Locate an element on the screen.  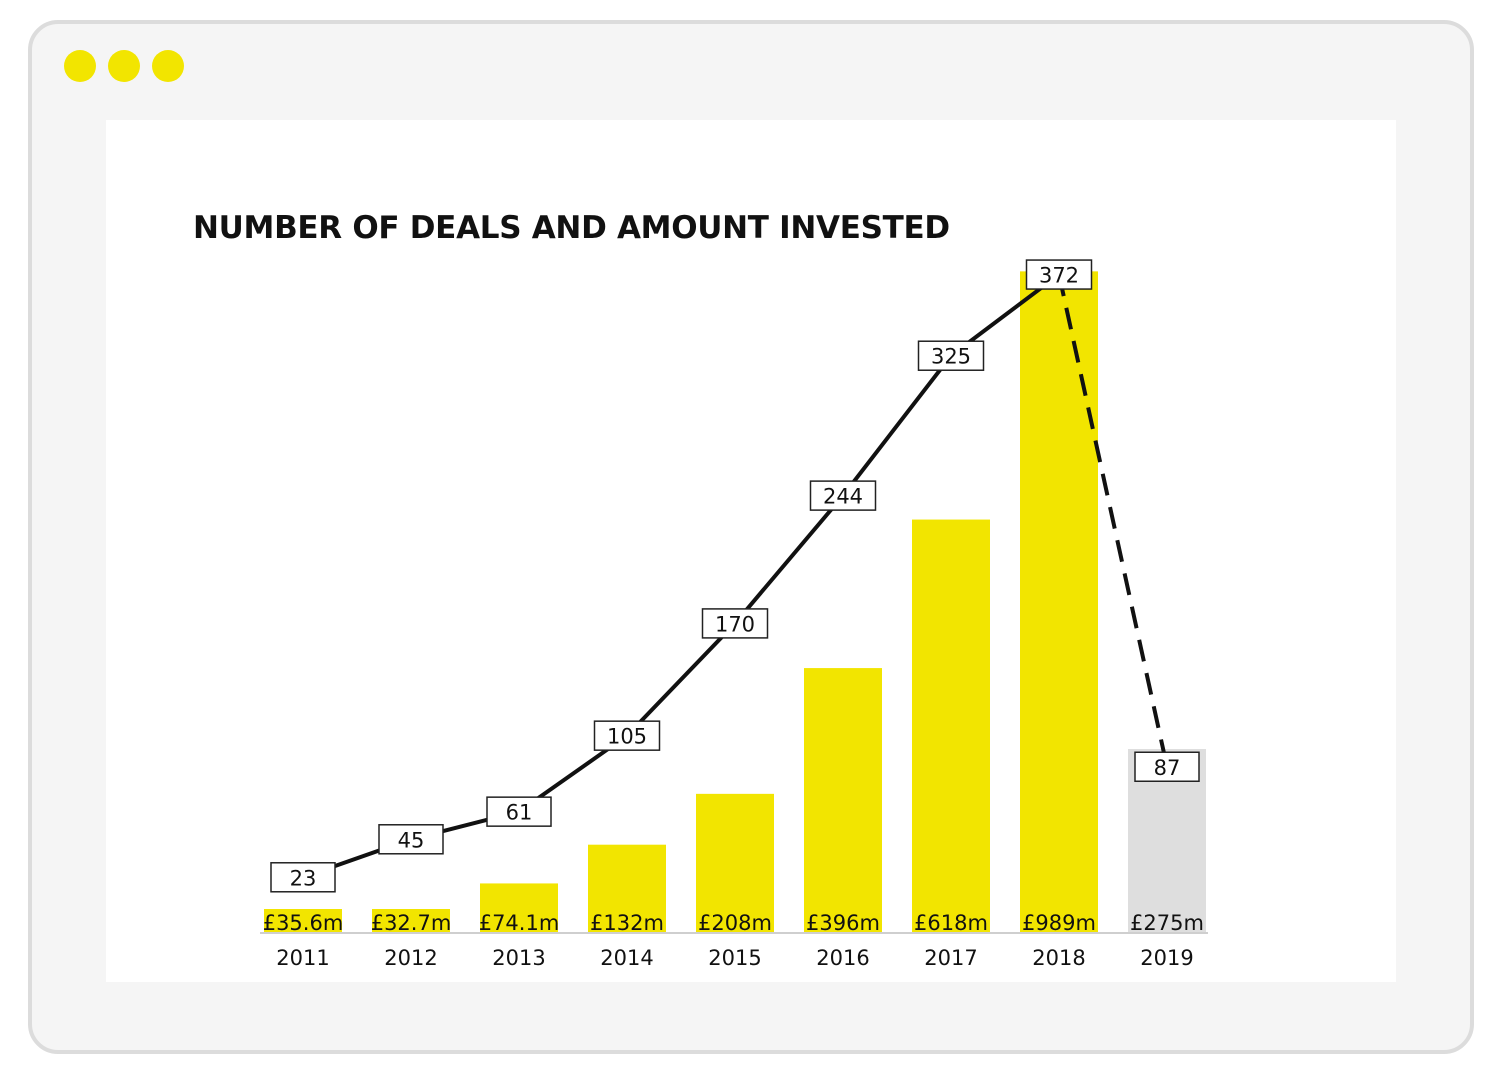
deals-box-2017 is located at coordinates (951, 355).